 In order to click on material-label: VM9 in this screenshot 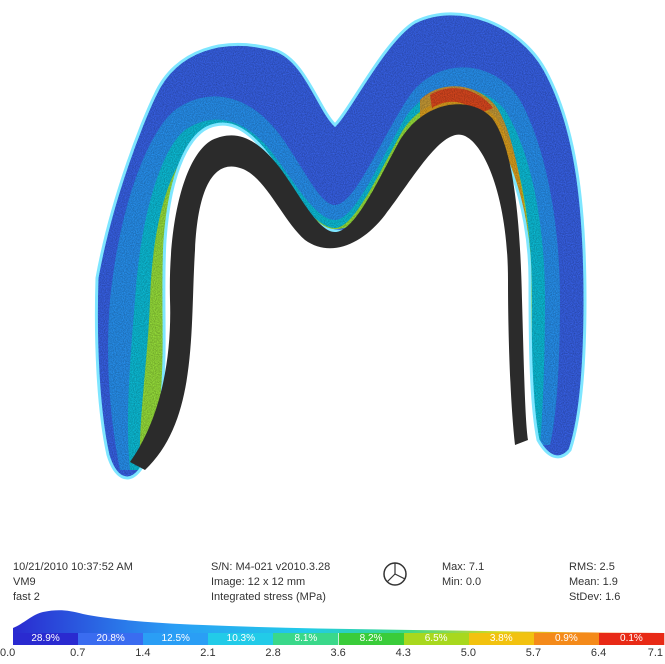, I will do `click(24, 582)`.